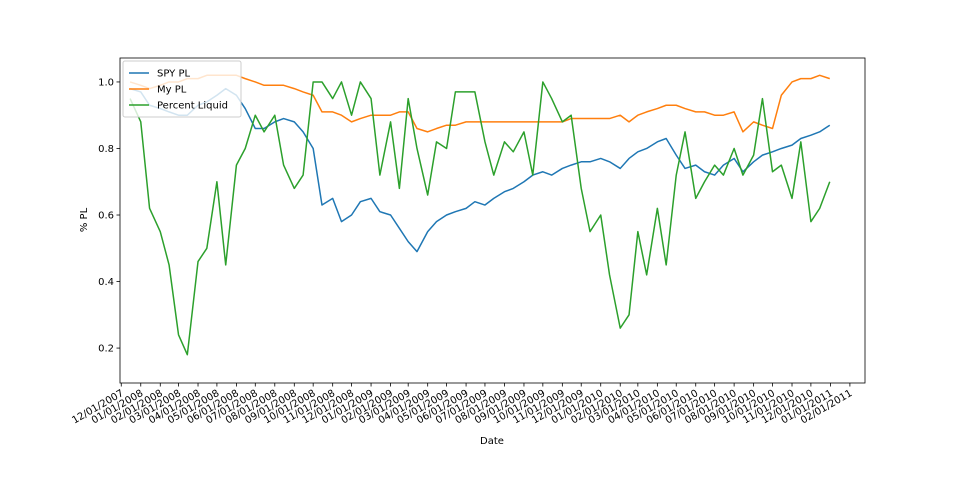 The width and height of the screenshot is (960, 484). What do you see at coordinates (106, 216) in the screenshot?
I see `y-tick-label: 0.6` at bounding box center [106, 216].